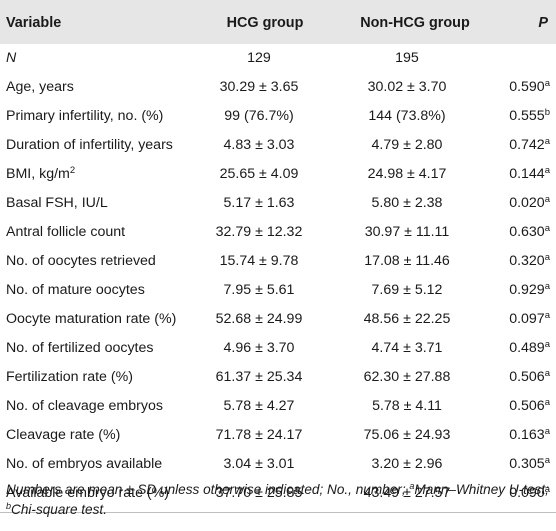 This screenshot has height=531, width=556. What do you see at coordinates (259, 232) in the screenshot?
I see `cell-hcg: 32.79 ± 12.32` at bounding box center [259, 232].